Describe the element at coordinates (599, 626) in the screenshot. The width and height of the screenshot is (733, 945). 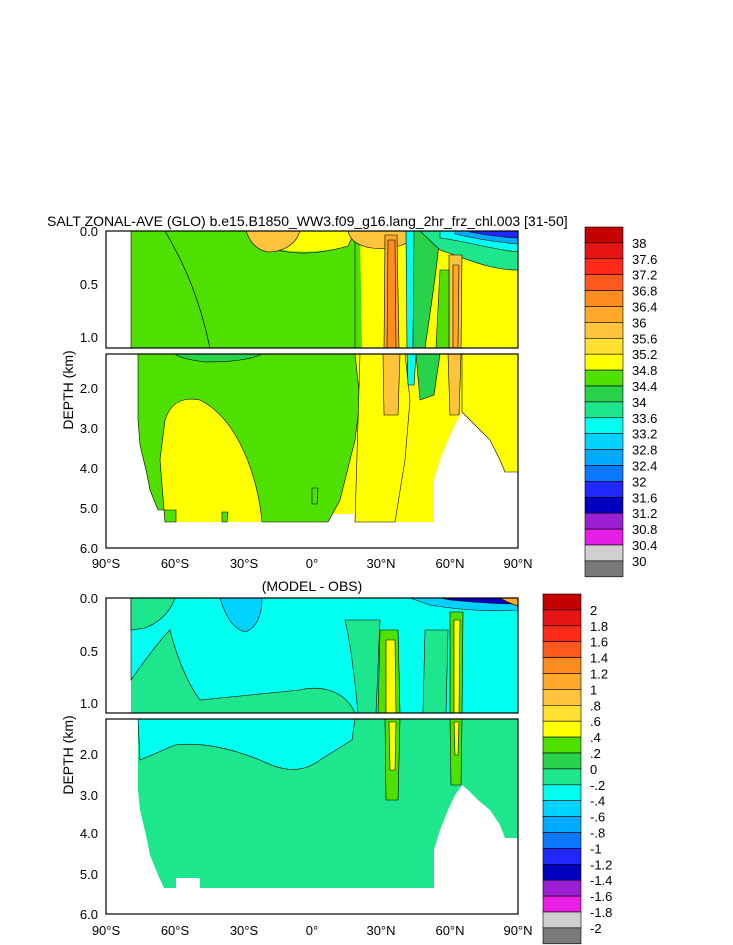
I see `diff-colorbar-label: 1.8` at that location.